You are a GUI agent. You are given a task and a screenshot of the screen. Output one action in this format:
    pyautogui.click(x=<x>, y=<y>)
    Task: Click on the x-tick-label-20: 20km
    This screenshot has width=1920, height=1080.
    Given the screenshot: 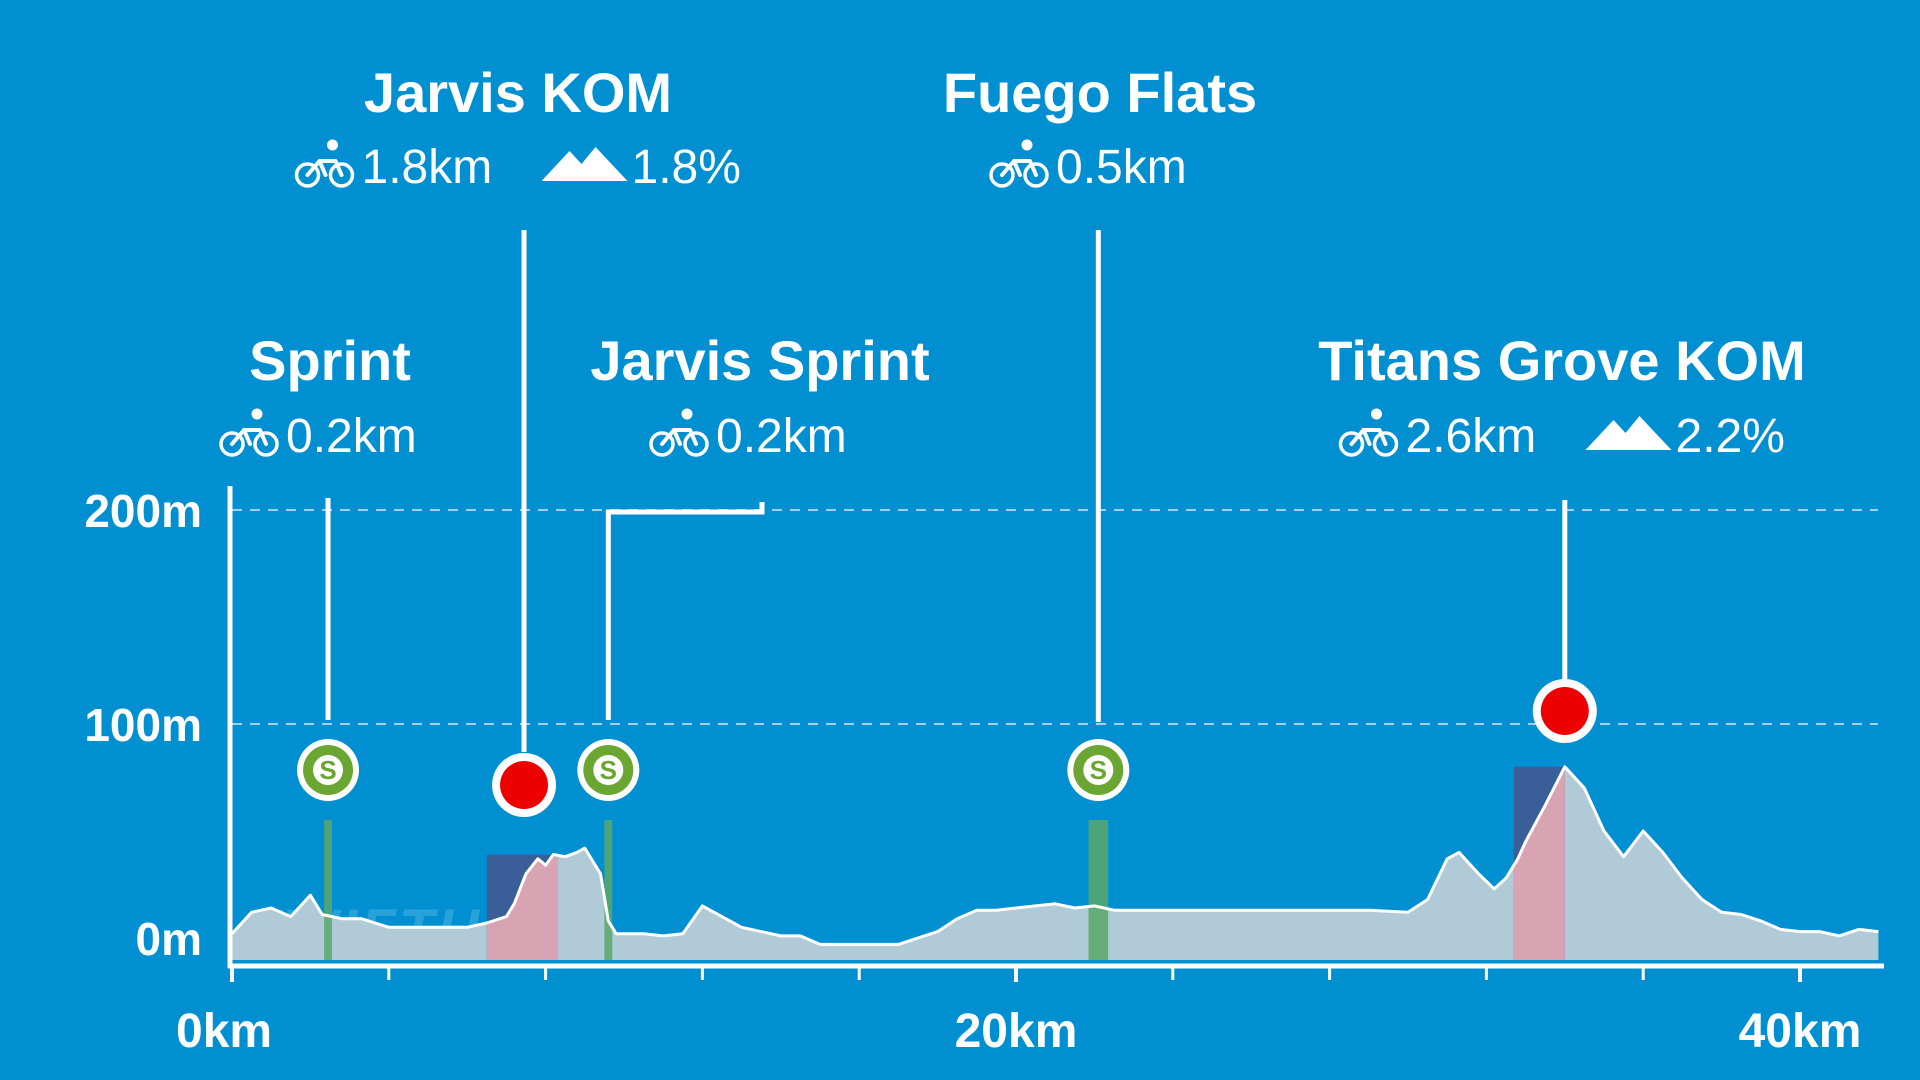 What is the action you would take?
    pyautogui.click(x=1016, y=1031)
    